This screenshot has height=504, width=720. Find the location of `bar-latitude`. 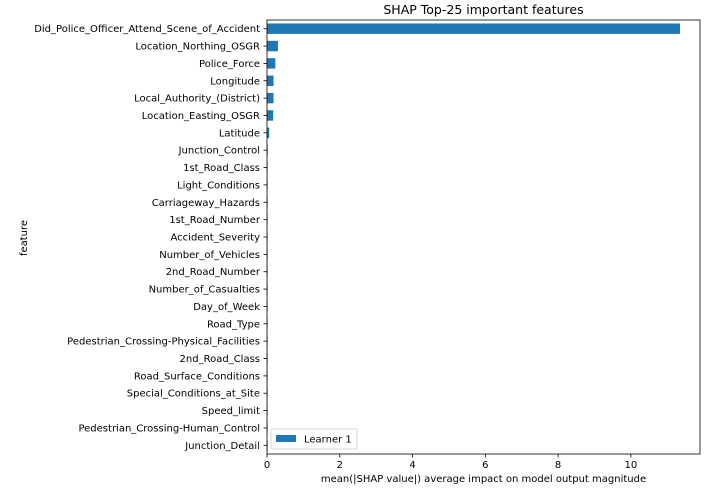

bar-latitude is located at coordinates (268, 133).